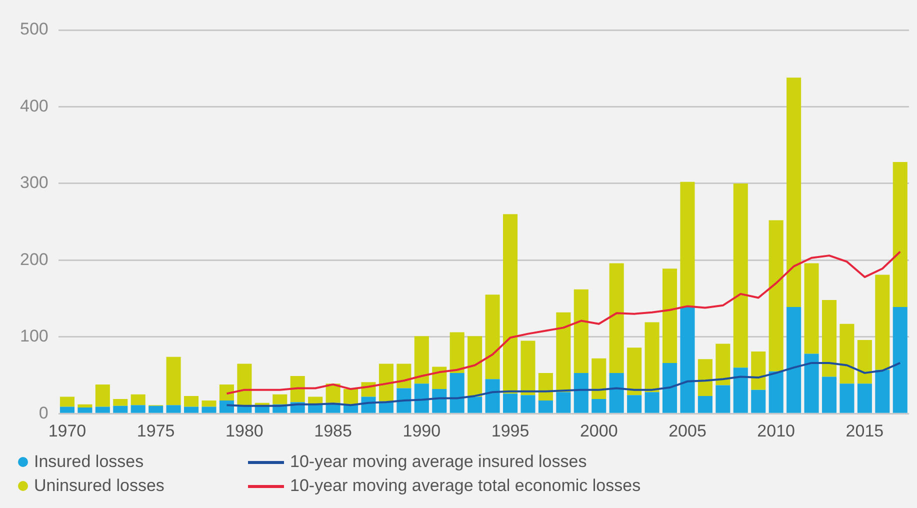  I want to click on y-tick-label: 0, so click(43, 412).